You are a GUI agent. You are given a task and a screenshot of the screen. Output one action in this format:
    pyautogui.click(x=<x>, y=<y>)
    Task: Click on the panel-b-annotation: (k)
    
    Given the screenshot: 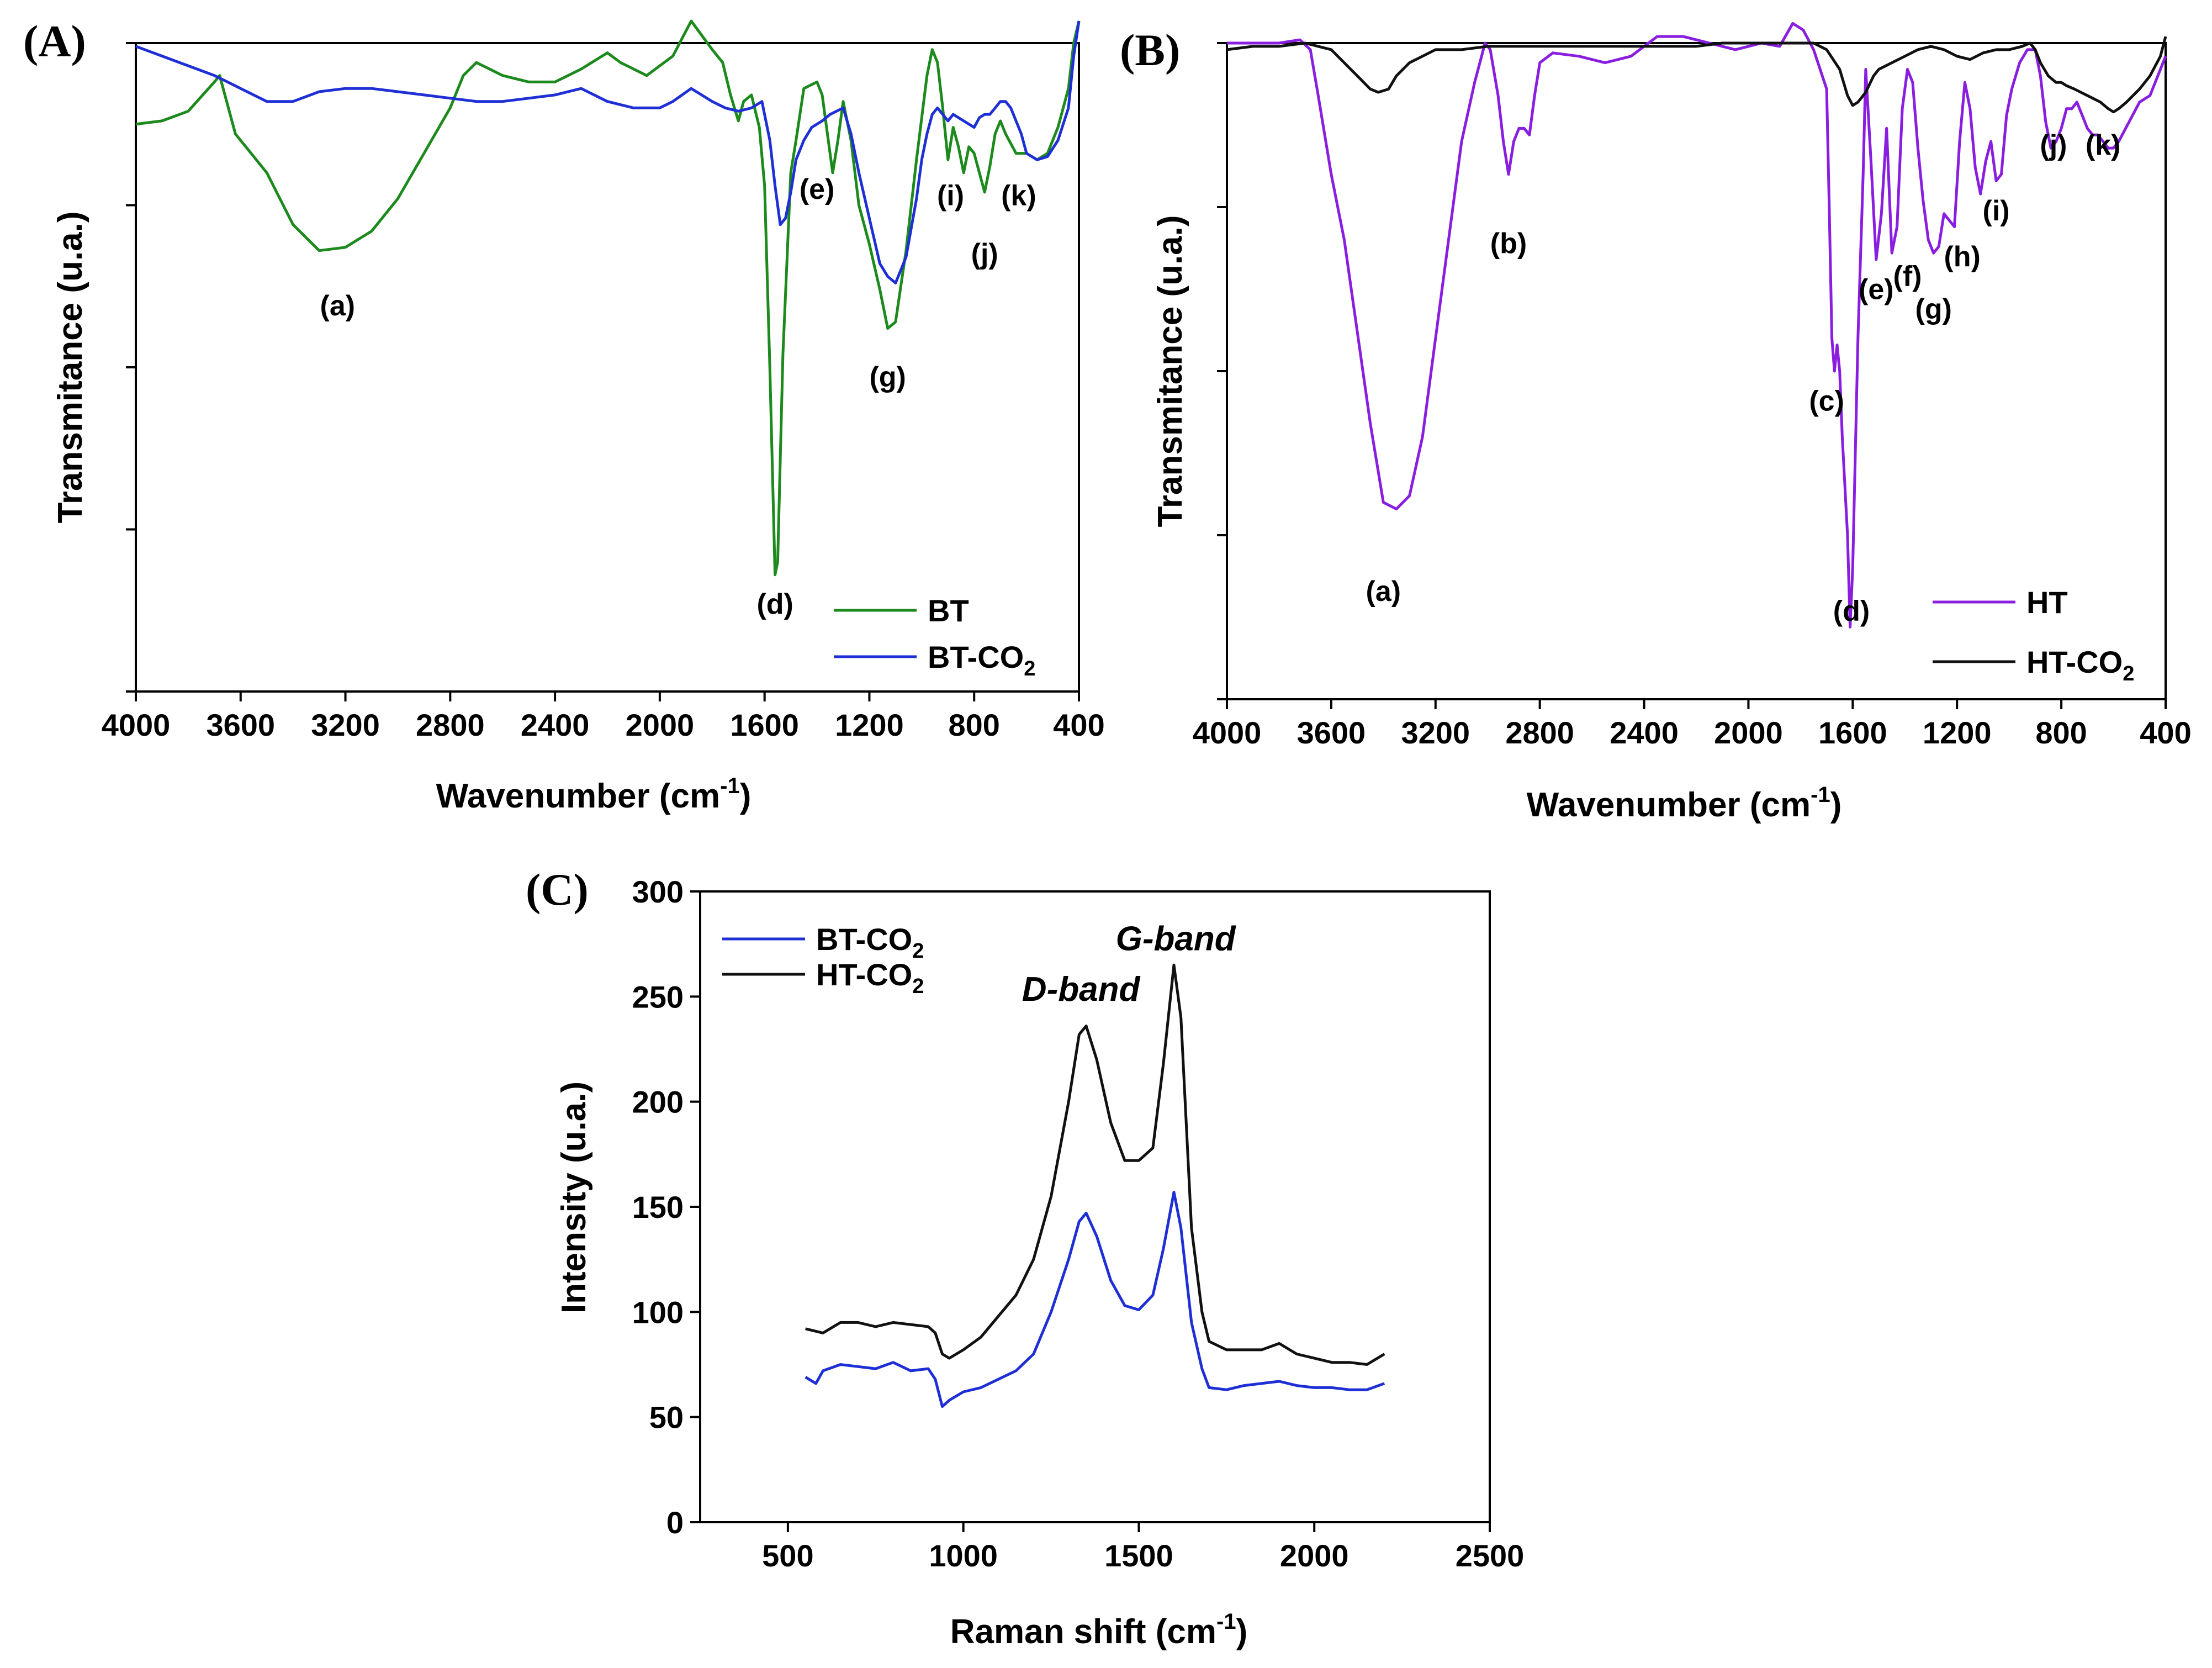 What is the action you would take?
    pyautogui.click(x=2103, y=145)
    